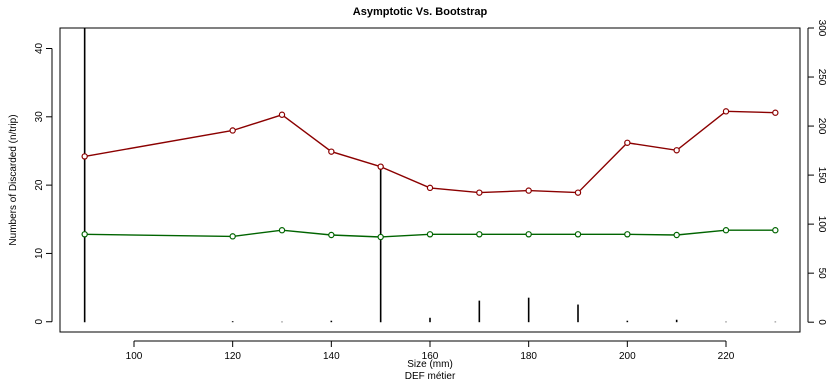  What do you see at coordinates (39, 322) in the screenshot?
I see `y-tick-label-0: 0` at bounding box center [39, 322].